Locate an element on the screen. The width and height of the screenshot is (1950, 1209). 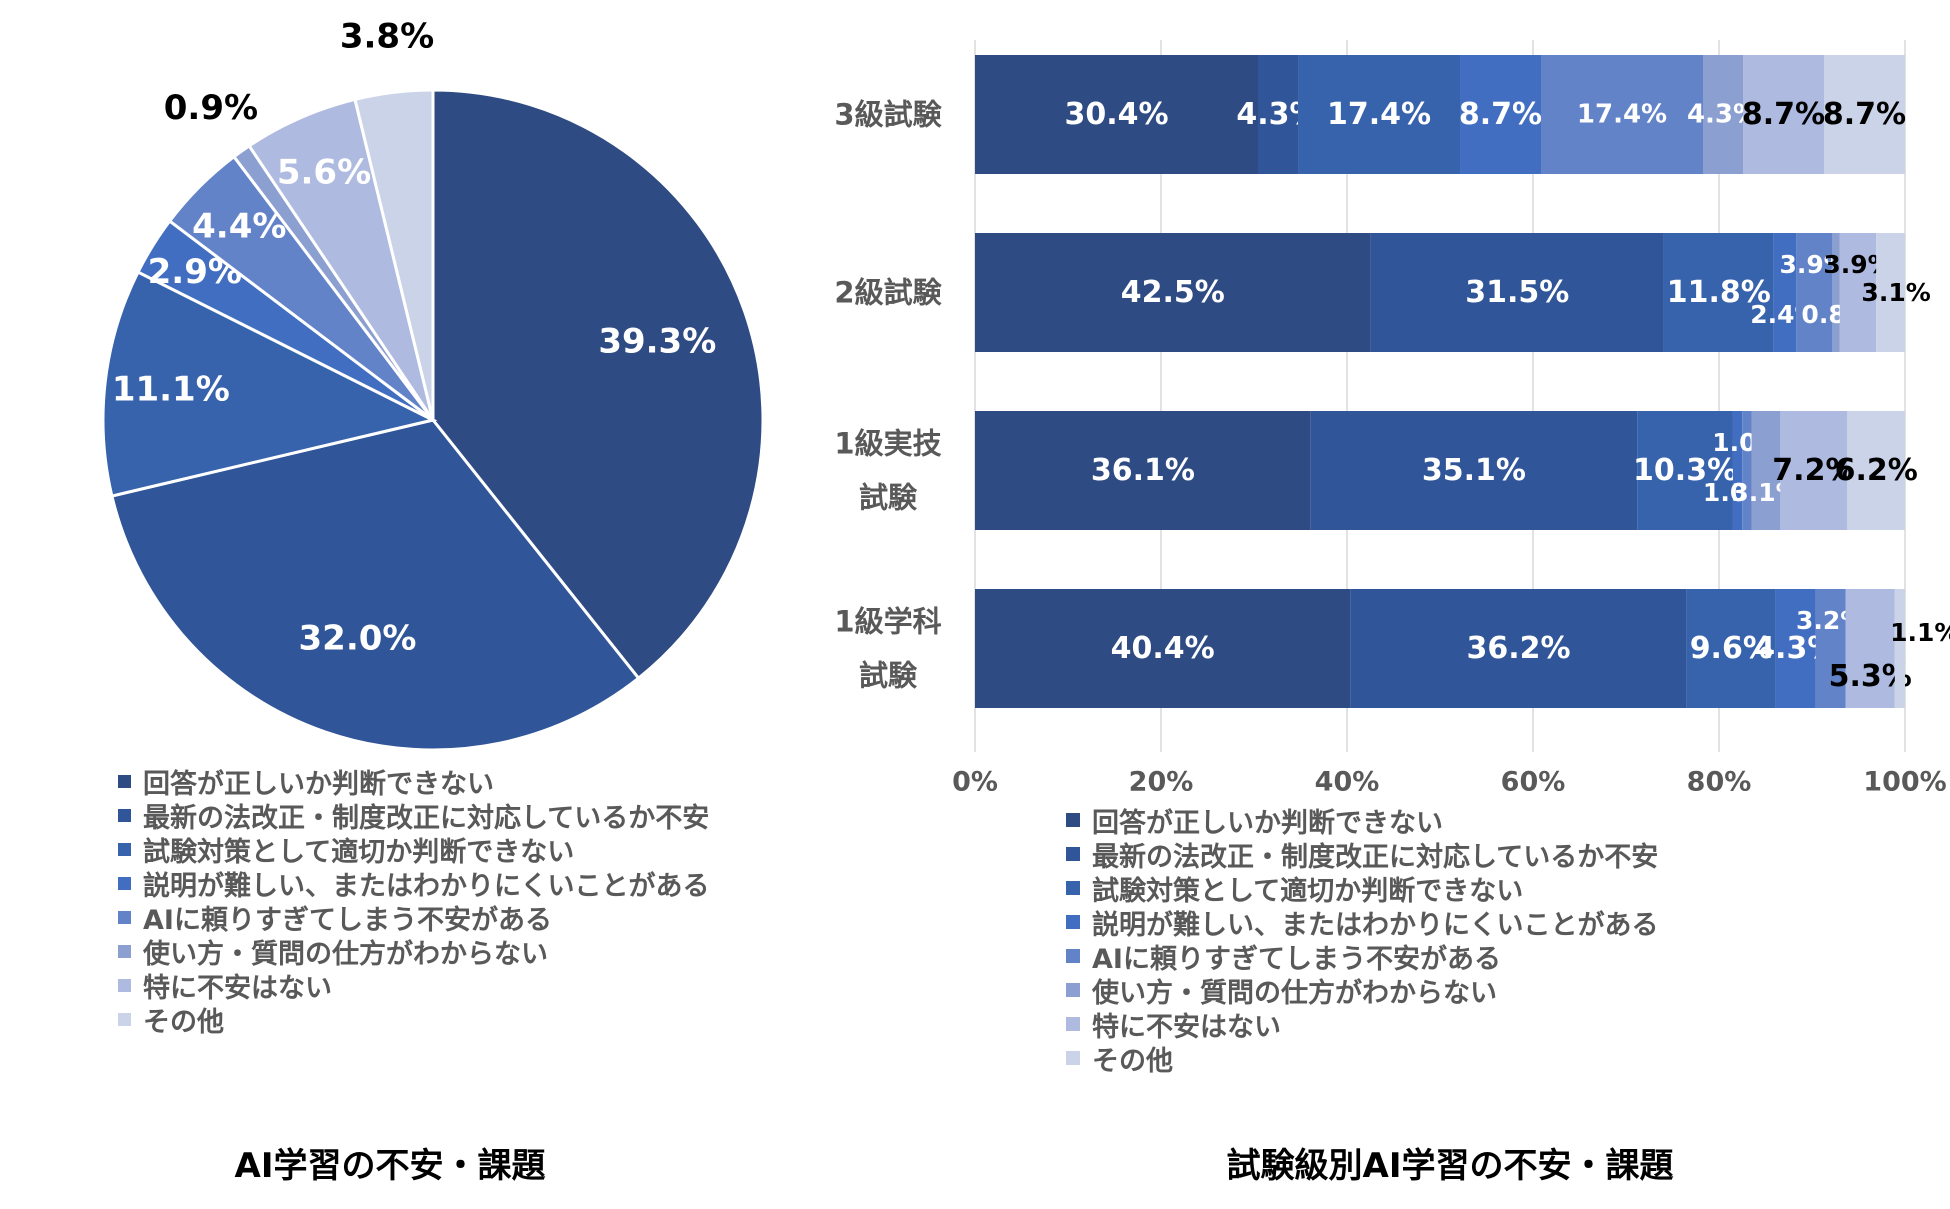
x-tick-label: 60% is located at coordinates (1533, 782).